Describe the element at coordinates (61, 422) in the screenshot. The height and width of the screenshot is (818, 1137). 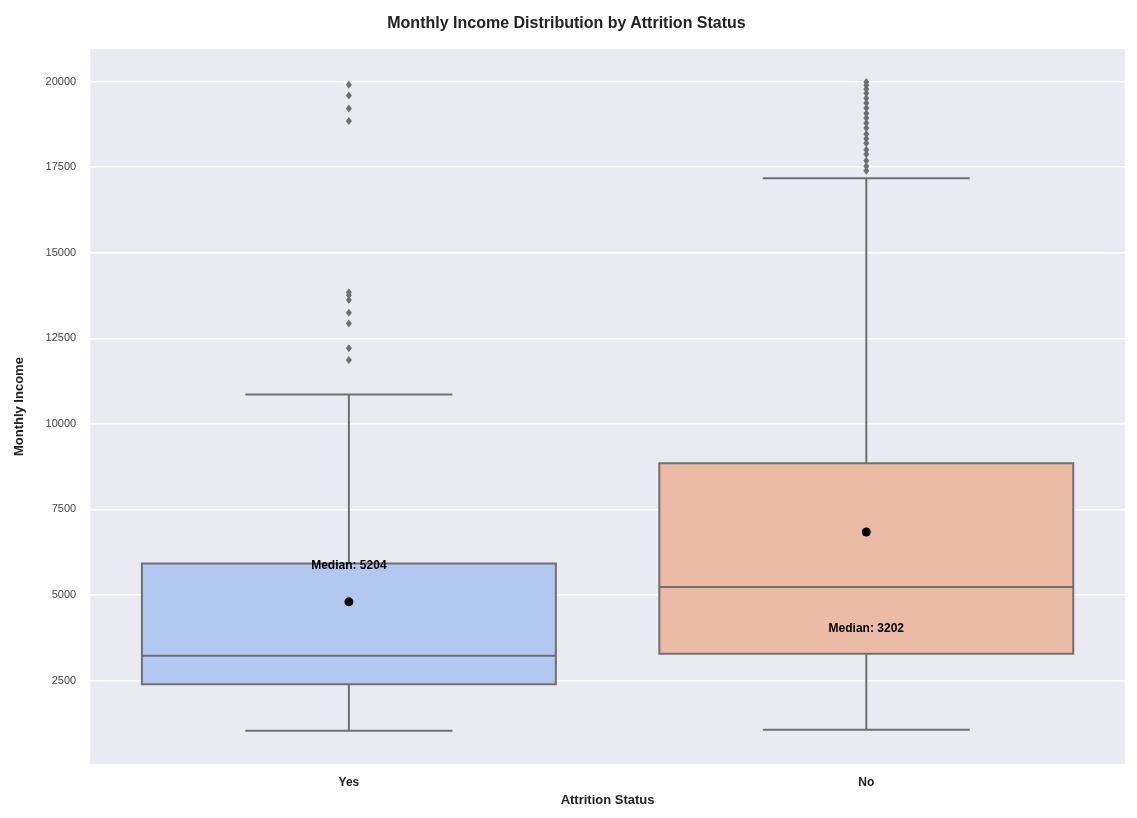
I see `y-tick-label: 10000` at that location.